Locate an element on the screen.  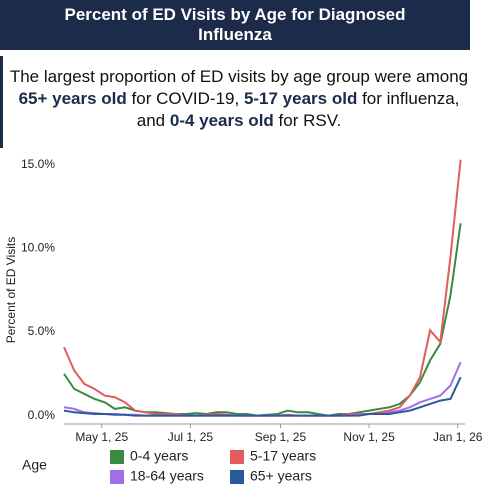
y-tick-label: 15.0% is located at coordinates (38, 164).